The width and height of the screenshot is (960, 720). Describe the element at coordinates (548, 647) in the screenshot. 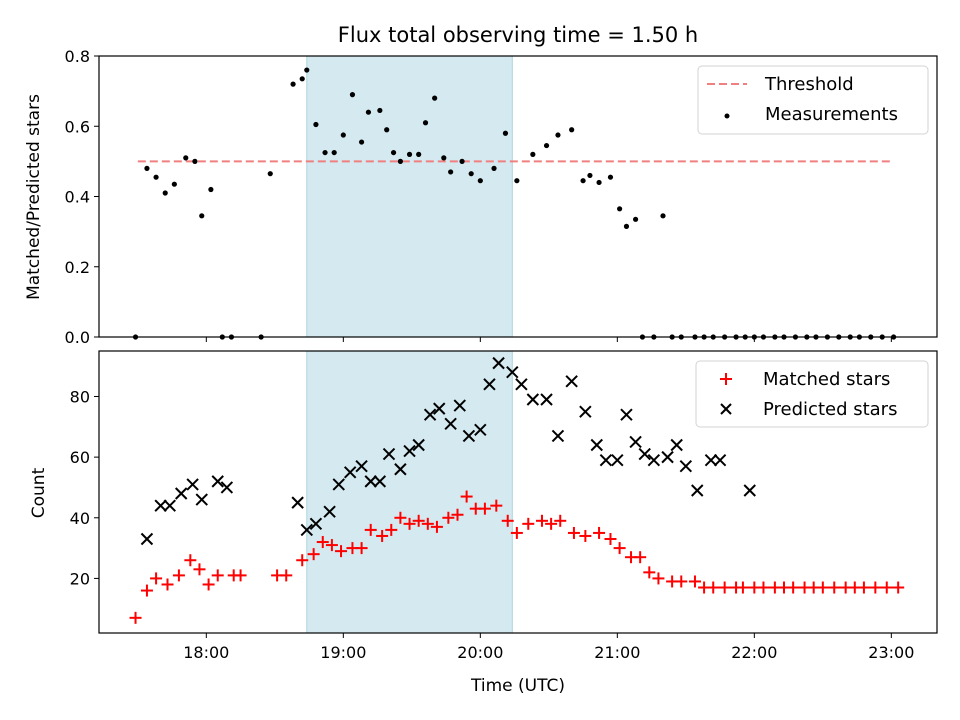

I see `bottom-x-ticks: 18:00 19:00 20:00 21:00 22:00 23:00` at that location.